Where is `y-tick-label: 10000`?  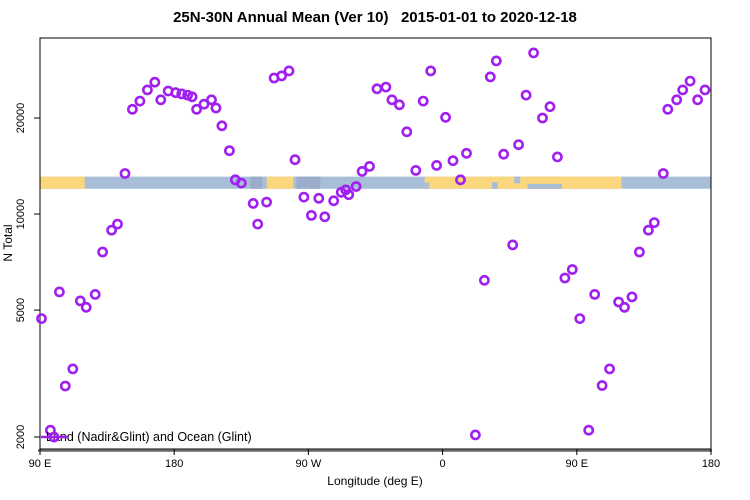
y-tick-label: 10000 is located at coordinates (21, 214).